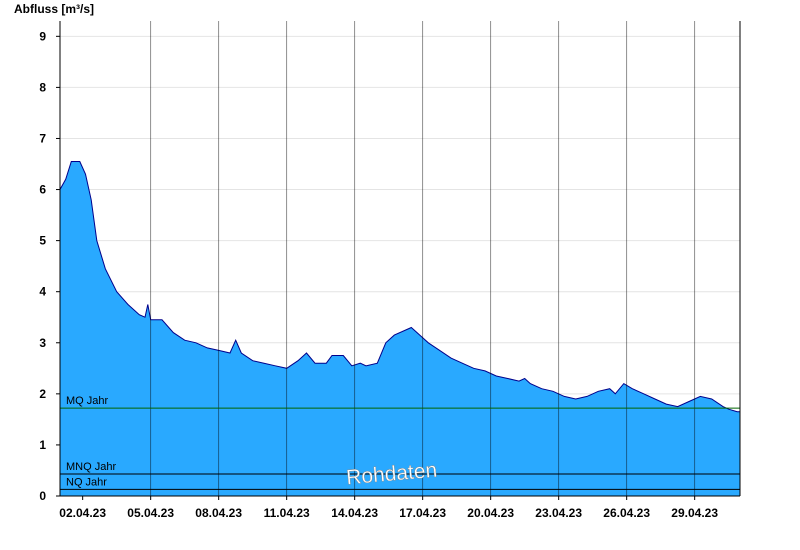 This screenshot has height=550, width=800. I want to click on x-tick-label: 20.04.23, so click(490, 513).